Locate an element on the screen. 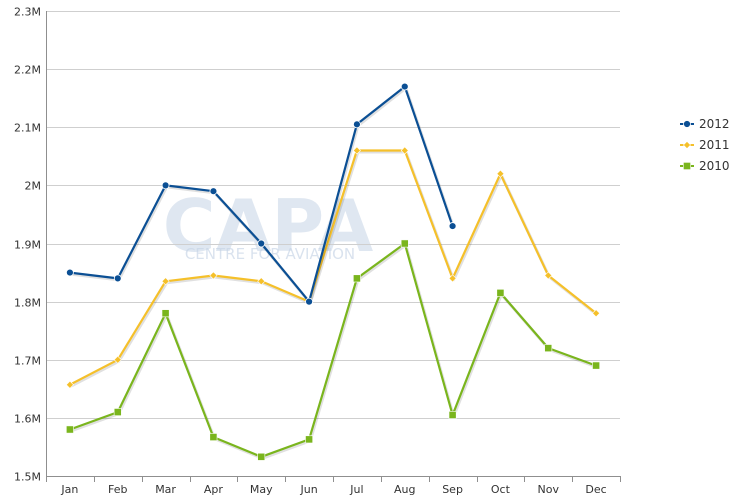 Image resolution: width=750 pixels, height=504 pixels. y-tick-label: 1.9M is located at coordinates (27, 245).